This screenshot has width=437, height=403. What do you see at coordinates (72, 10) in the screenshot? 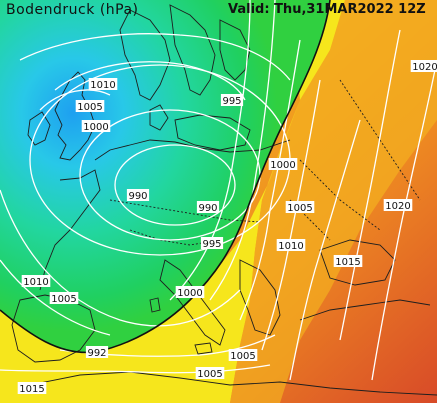
I see `map-title: Bodendruck (hPa)` at bounding box center [72, 10].